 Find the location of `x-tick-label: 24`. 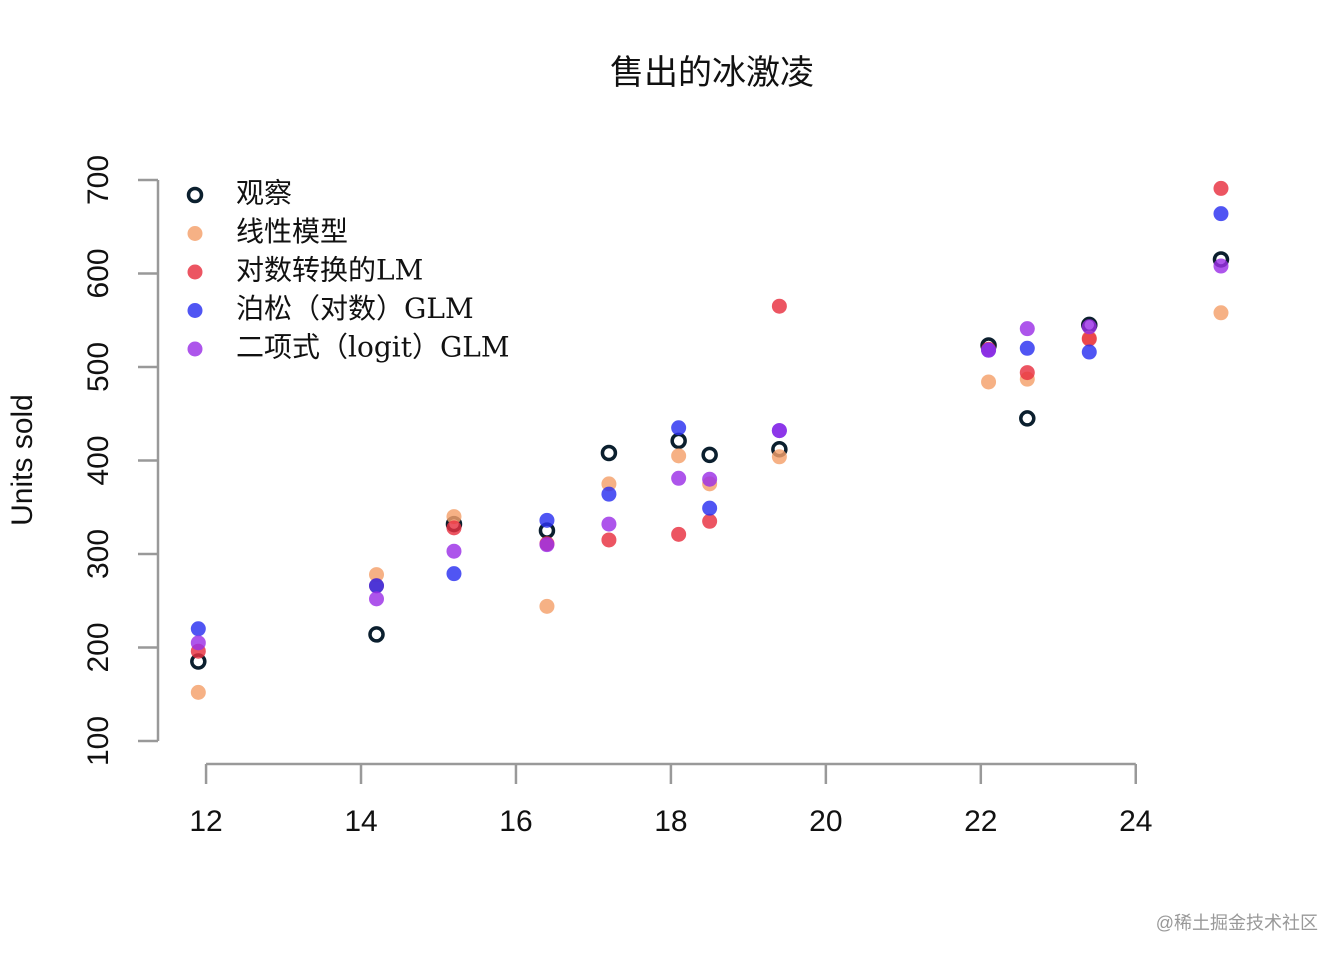

x-tick-label: 24 is located at coordinates (1135, 821).